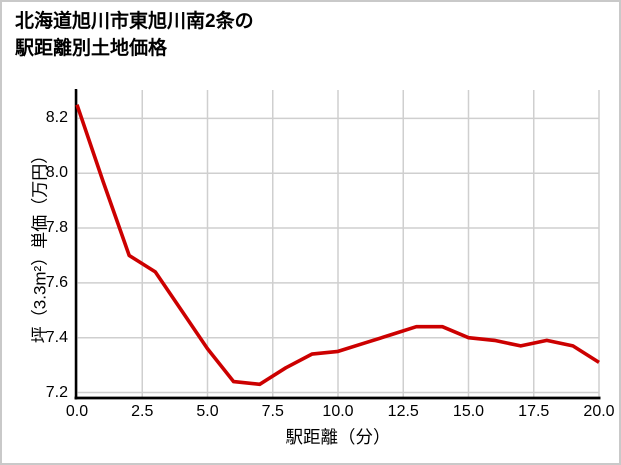 Image resolution: width=621 pixels, height=465 pixels. I want to click on y-tick-label: 7.8, so click(56, 228).